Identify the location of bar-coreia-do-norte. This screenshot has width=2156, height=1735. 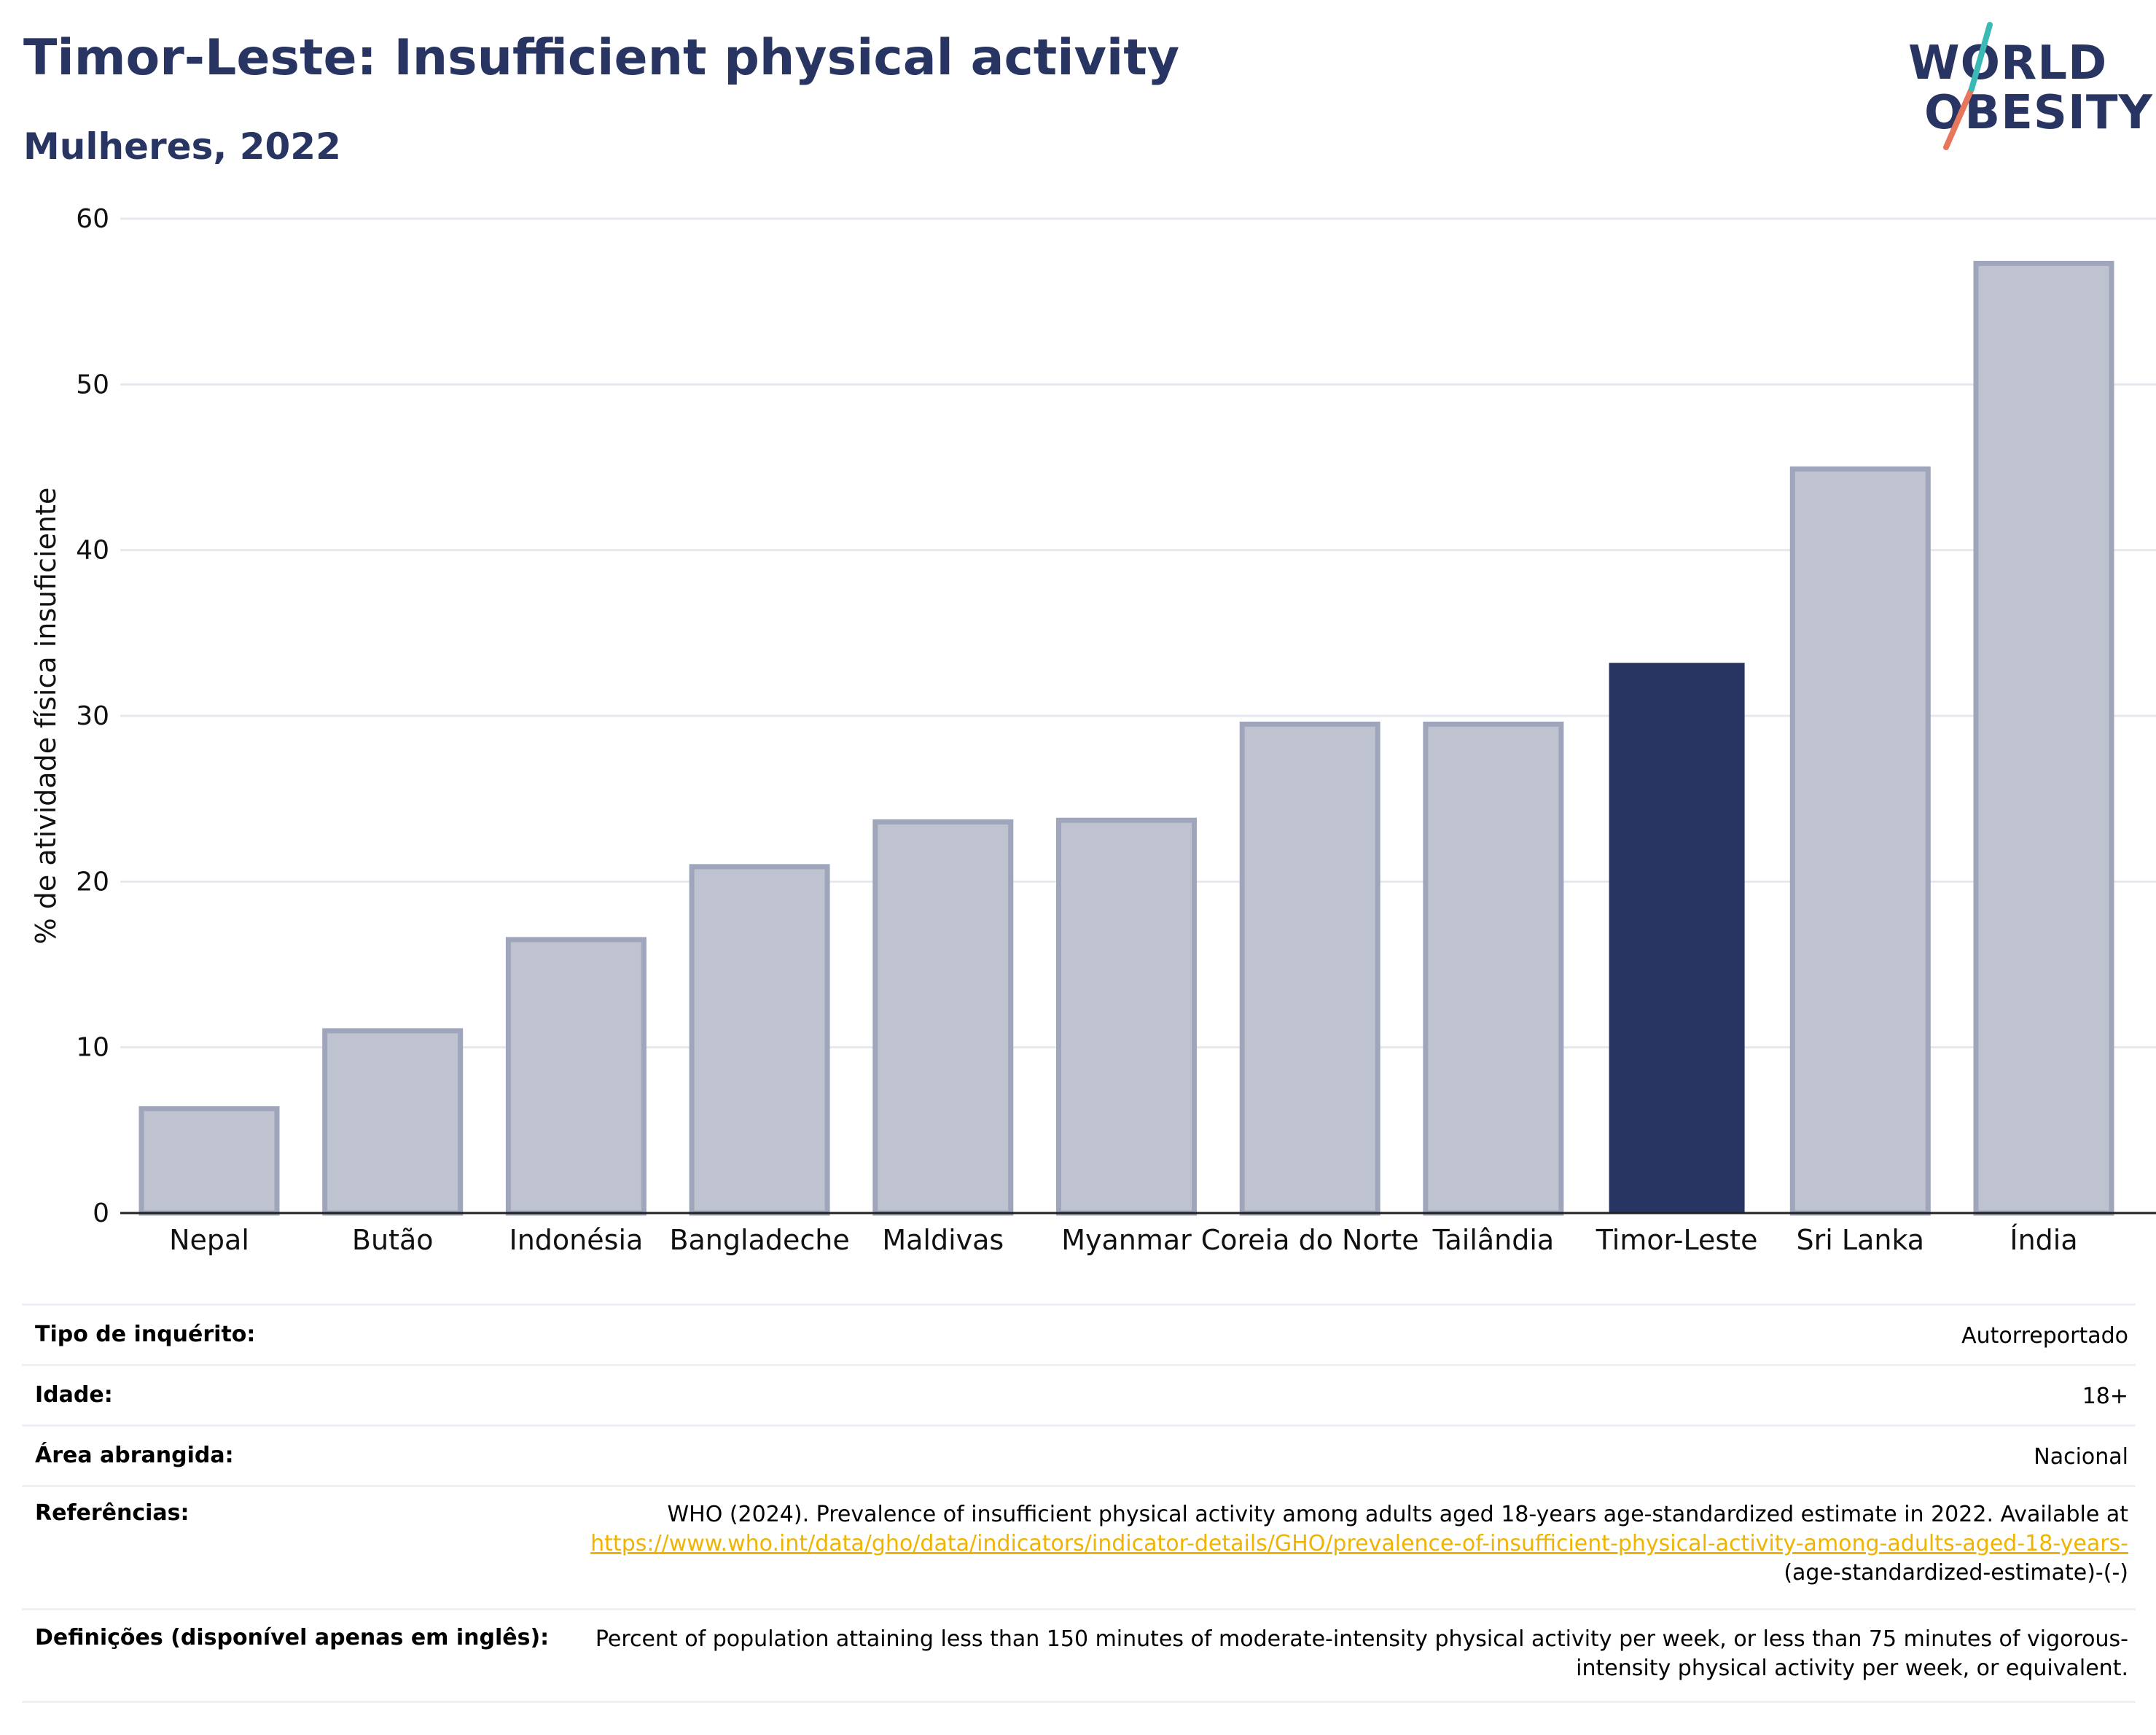
(1309, 968).